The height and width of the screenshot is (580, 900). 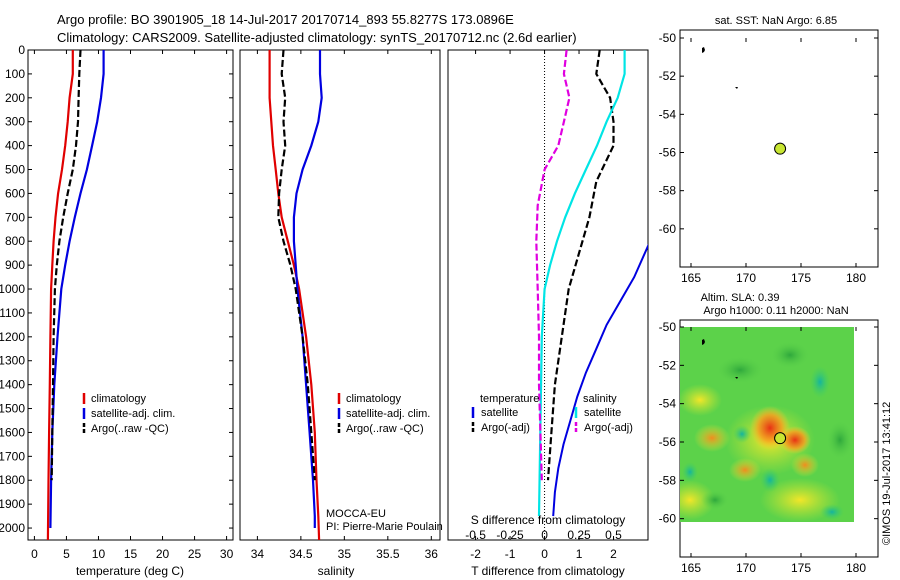 What do you see at coordinates (227, 554) in the screenshot?
I see `xtick-label: 30` at bounding box center [227, 554].